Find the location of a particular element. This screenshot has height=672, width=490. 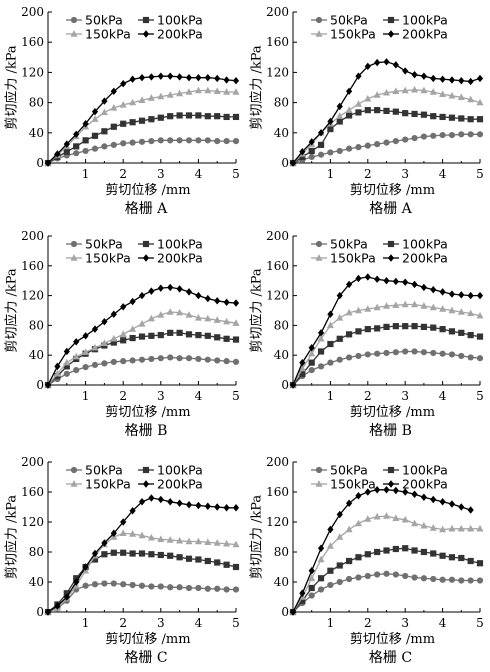

legend-label: 50kPa is located at coordinates (104, 470).